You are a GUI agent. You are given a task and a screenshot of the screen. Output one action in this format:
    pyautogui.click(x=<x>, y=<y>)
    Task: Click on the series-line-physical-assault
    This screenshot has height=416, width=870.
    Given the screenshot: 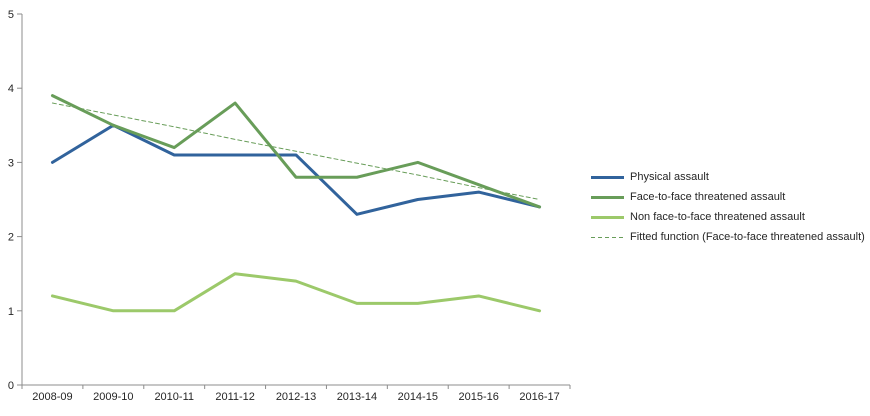 What is the action you would take?
    pyautogui.click(x=296, y=169)
    